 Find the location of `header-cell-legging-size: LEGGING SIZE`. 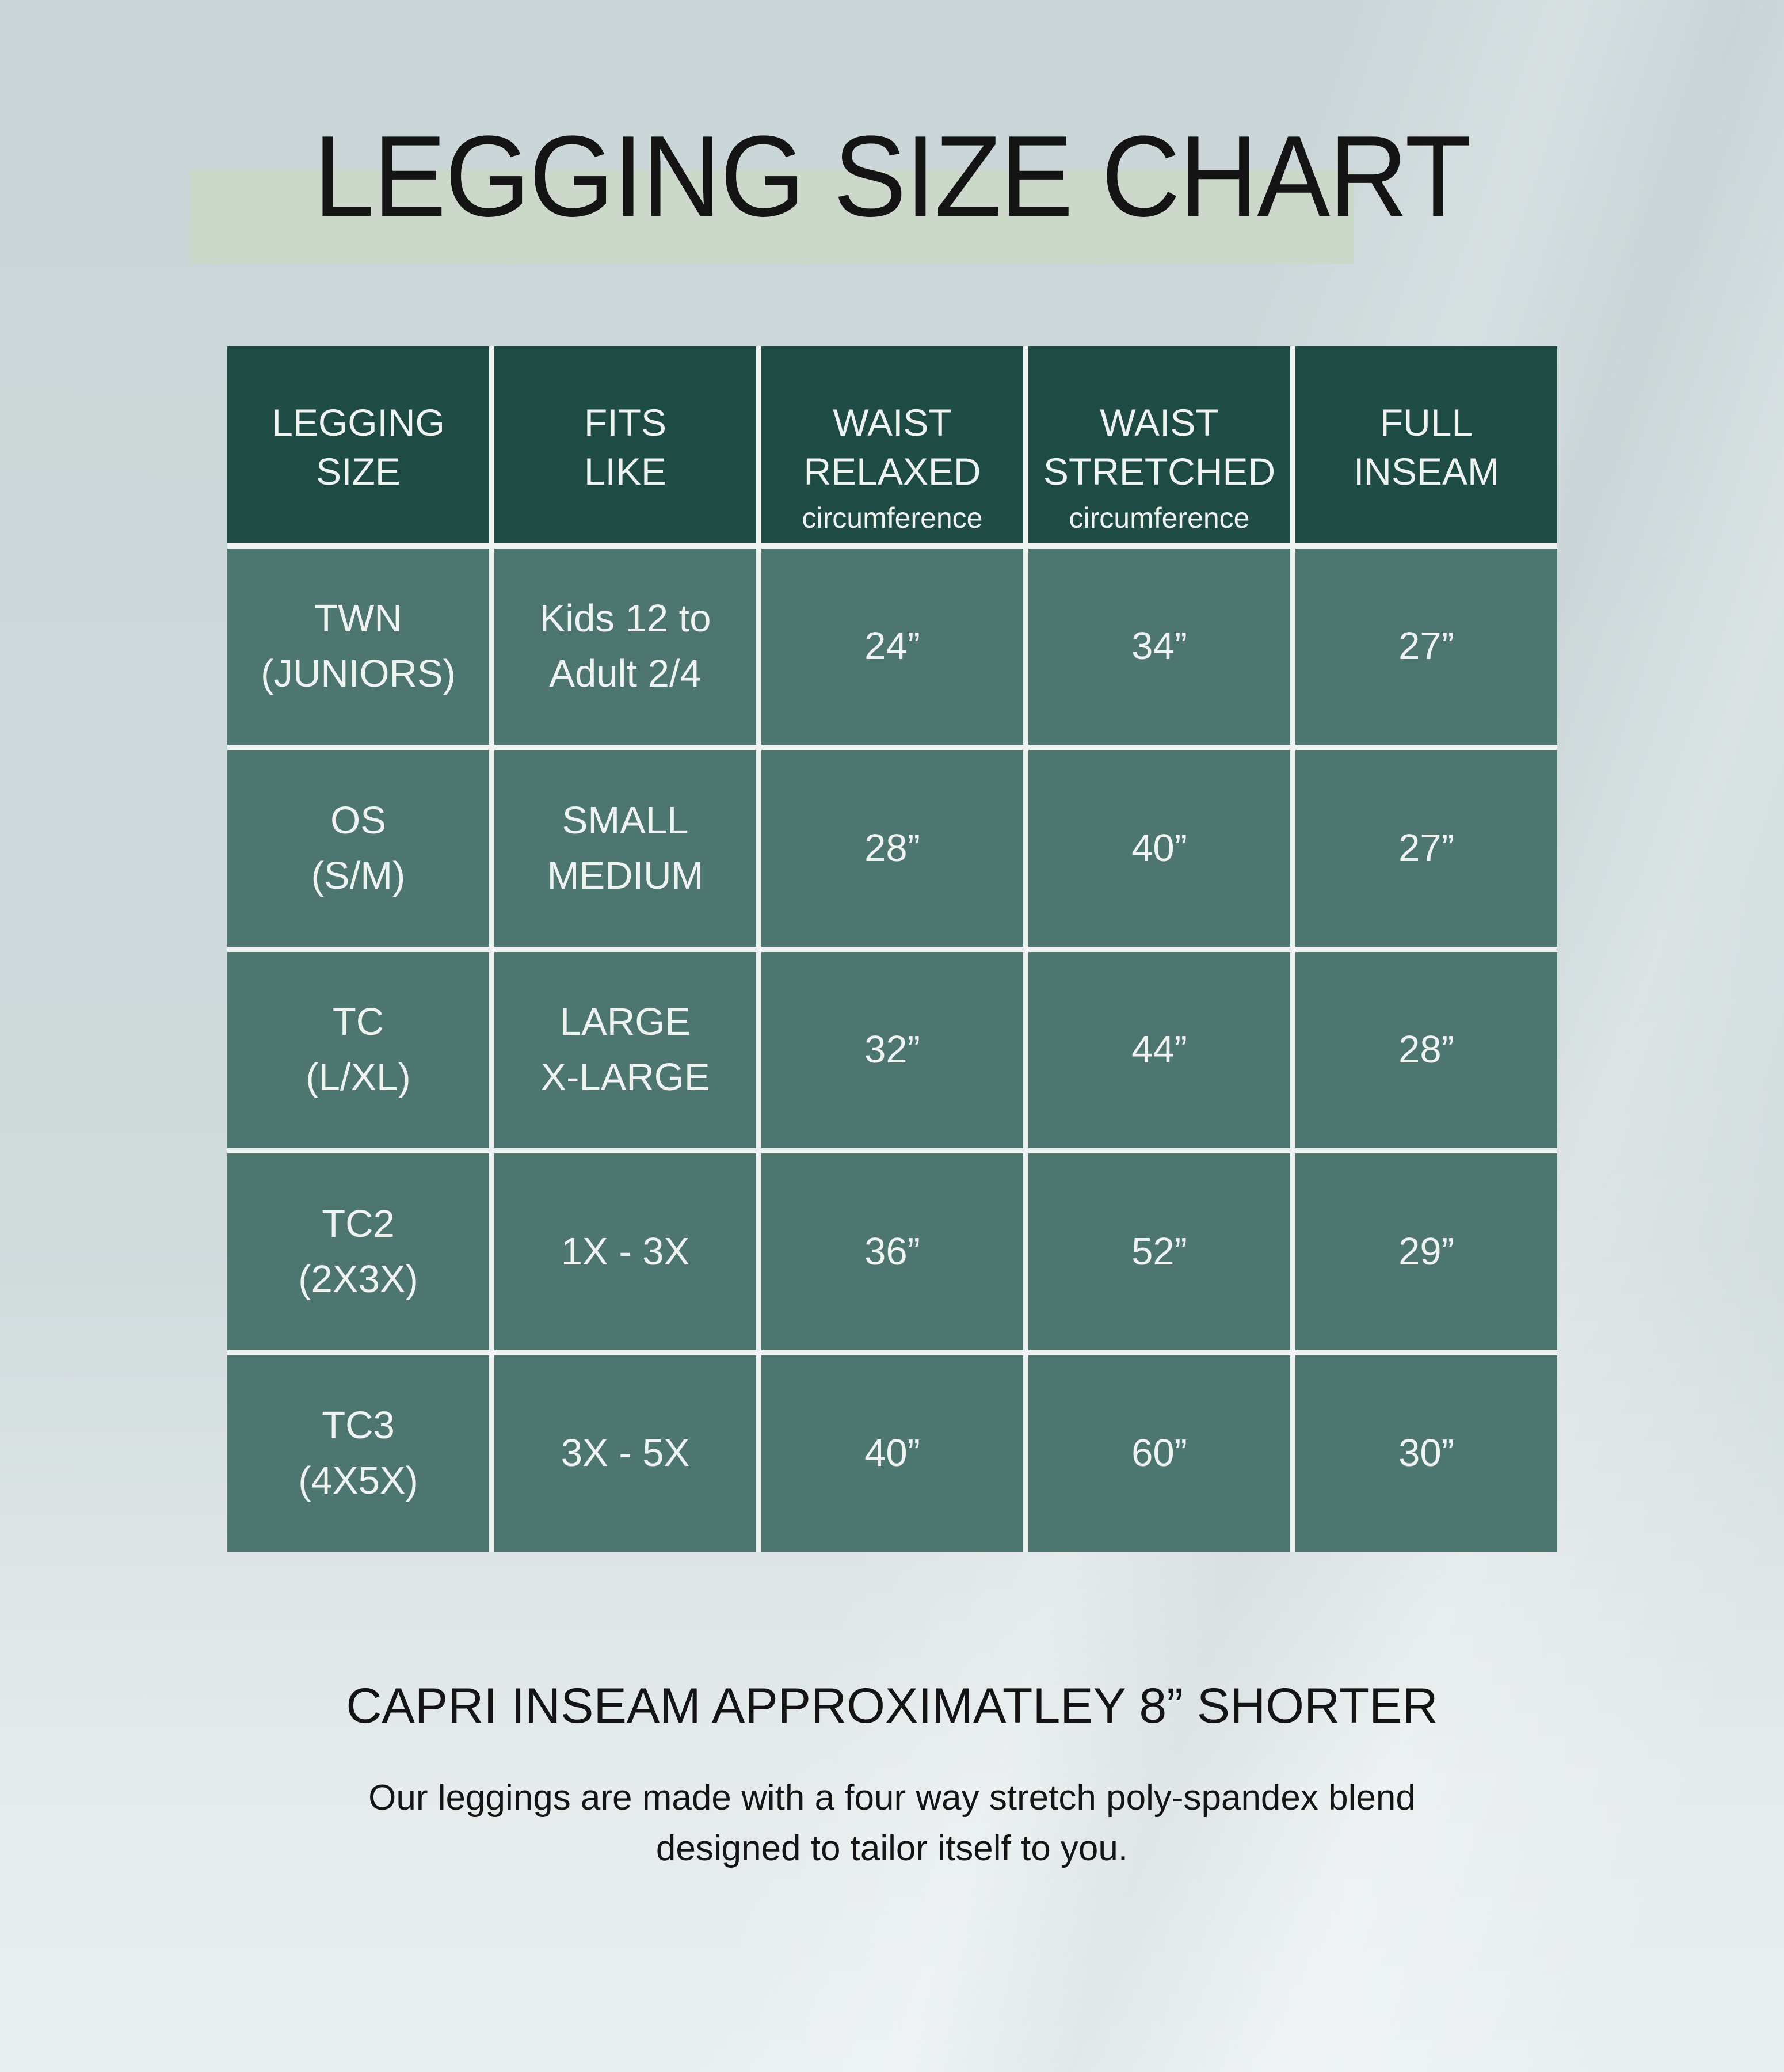

header-cell-legging-size: LEGGING SIZE is located at coordinates (358, 445).